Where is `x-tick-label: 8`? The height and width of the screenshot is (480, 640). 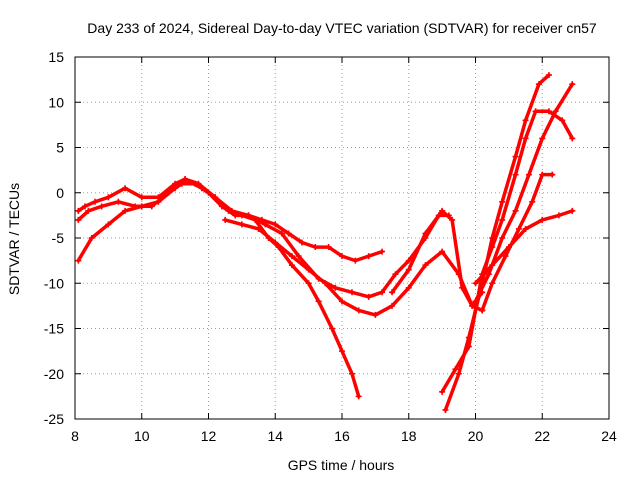 x-tick-label: 8 is located at coordinates (75, 436).